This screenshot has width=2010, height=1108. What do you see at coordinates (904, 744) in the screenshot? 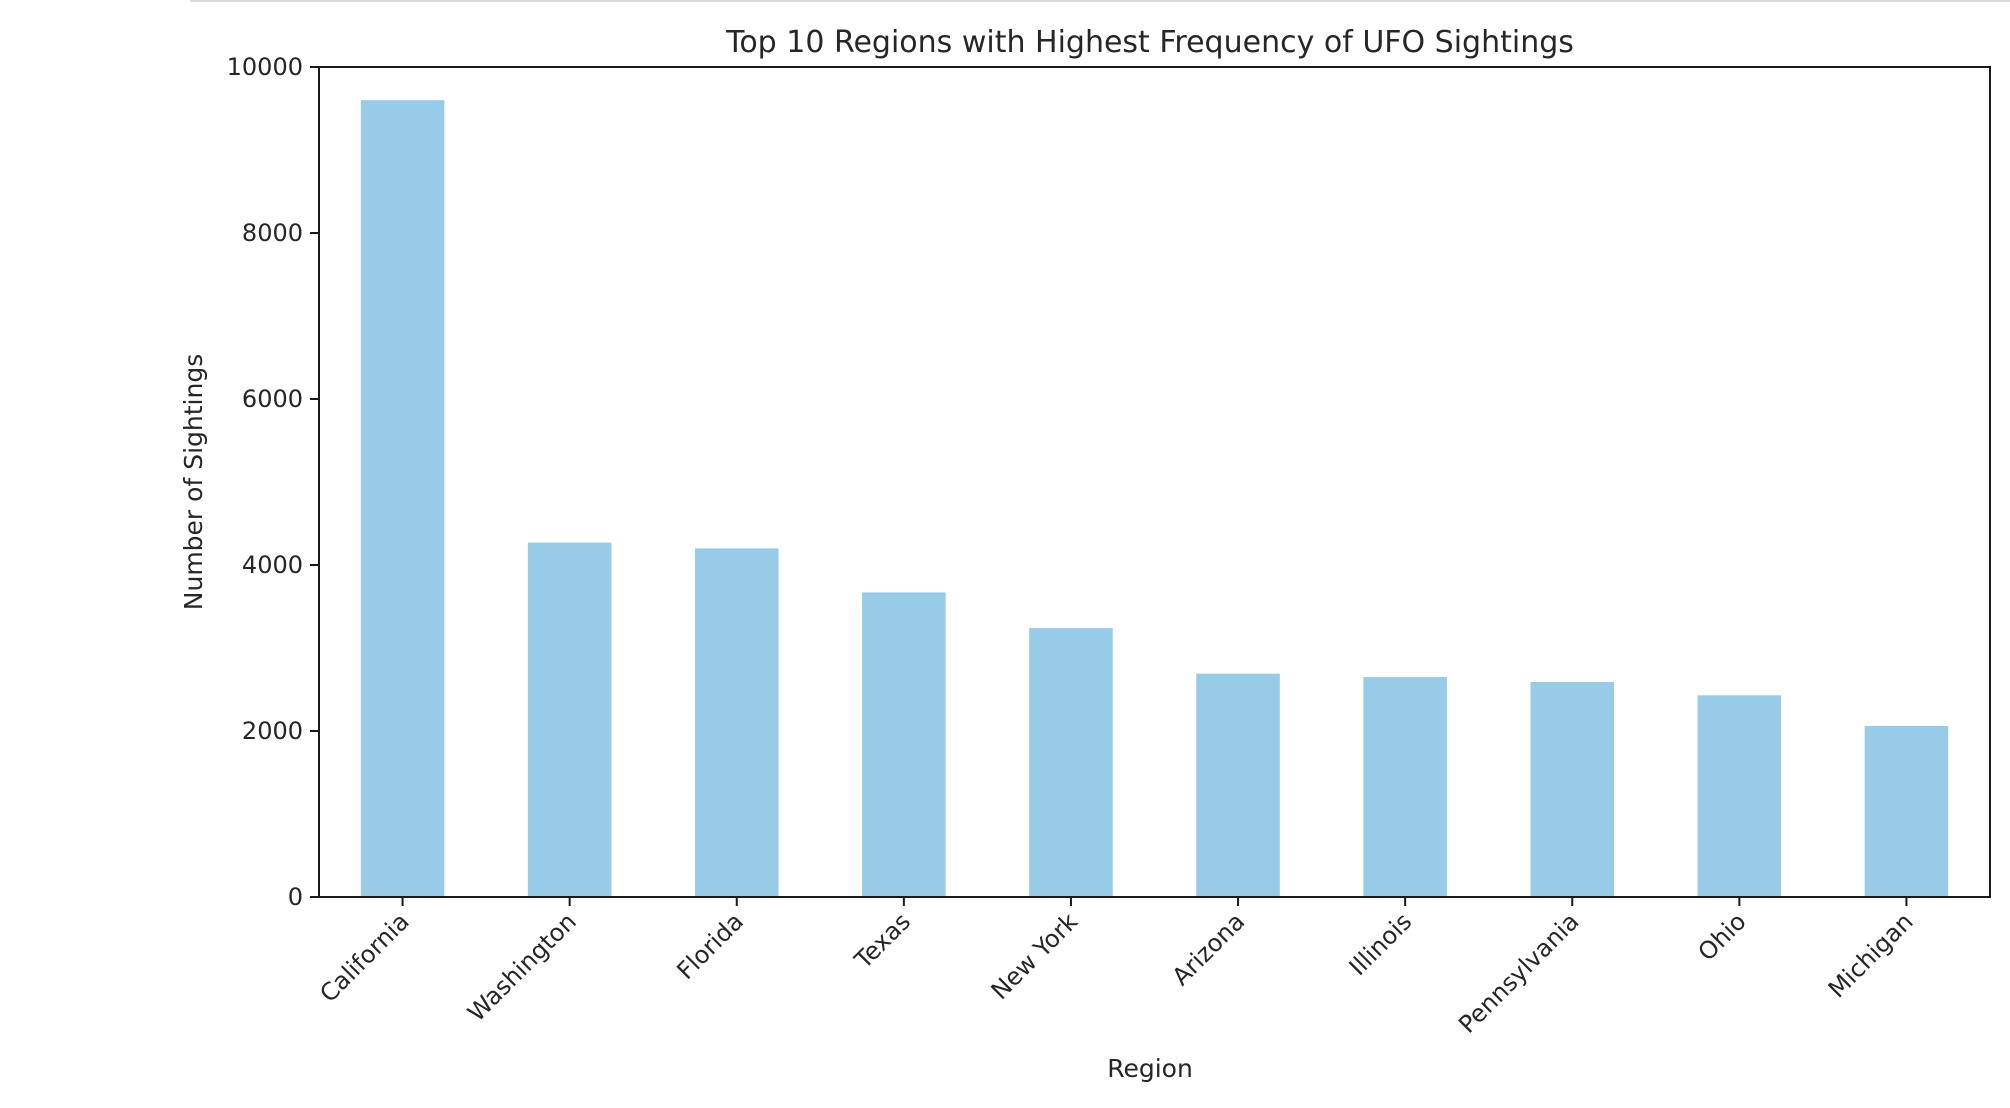
I see `bar-texas` at bounding box center [904, 744].